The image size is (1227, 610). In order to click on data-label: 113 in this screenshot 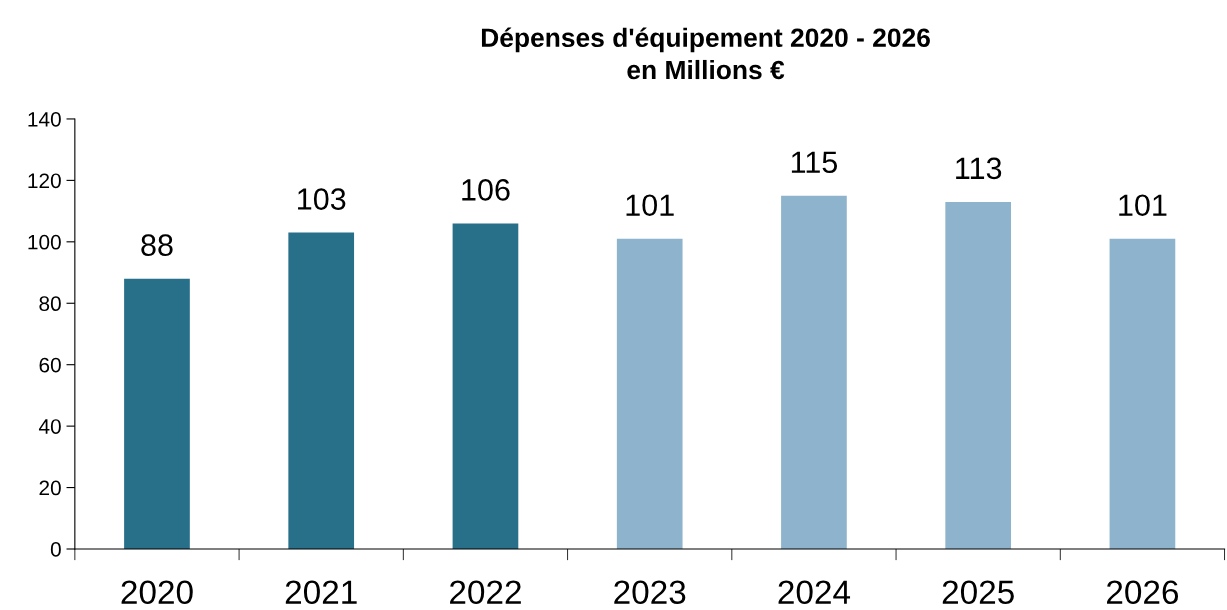, I will do `click(979, 168)`.